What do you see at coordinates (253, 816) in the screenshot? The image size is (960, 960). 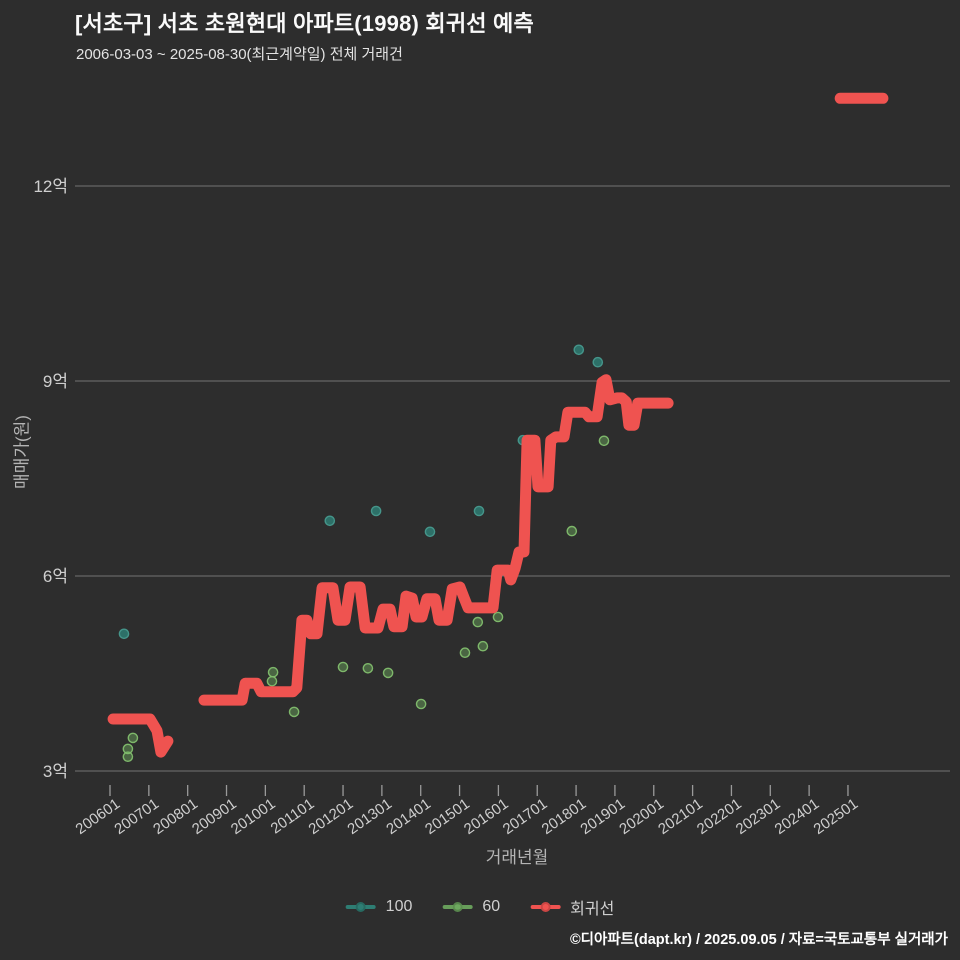 I see `x-tick-label: 201001` at bounding box center [253, 816].